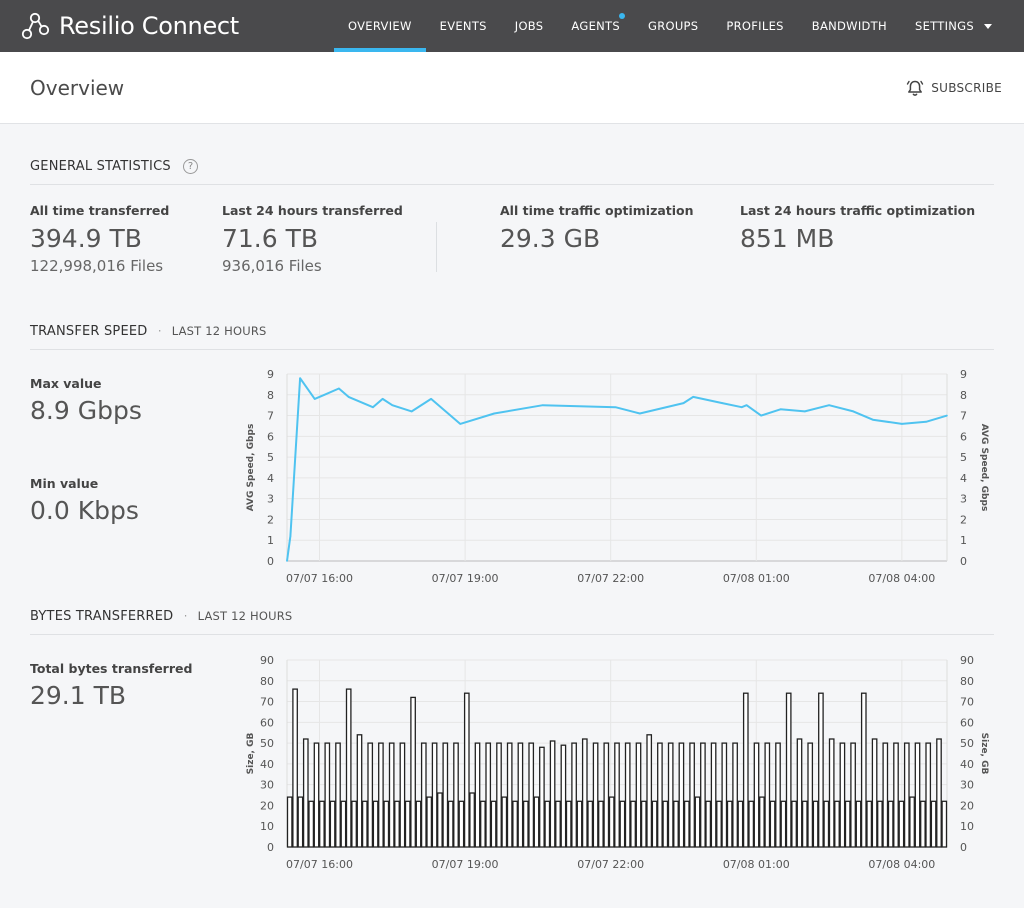  I want to click on transfer-speed-title: TRANSFER SPEED, so click(89, 331).